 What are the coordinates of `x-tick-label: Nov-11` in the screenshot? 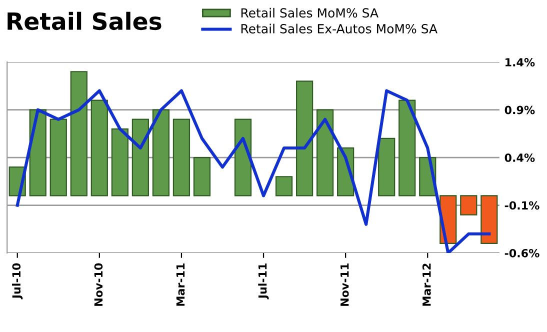 It's located at (344, 284).